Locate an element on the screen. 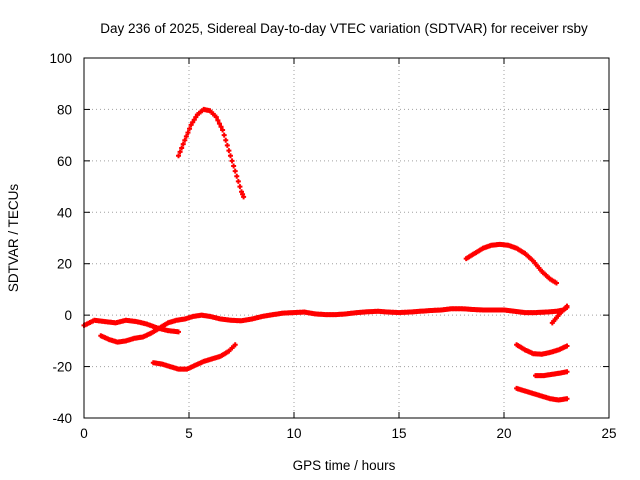 The height and width of the screenshot is (480, 640). series-arc-f is located at coordinates (542, 349).